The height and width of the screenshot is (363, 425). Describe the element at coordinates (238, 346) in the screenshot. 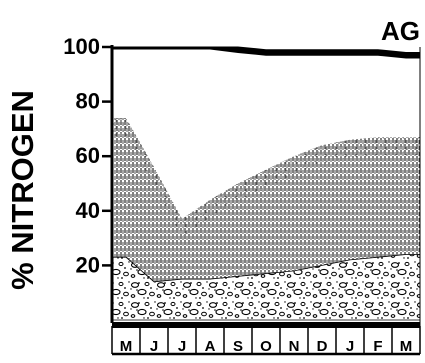

I see `x-tick-label: S` at that location.